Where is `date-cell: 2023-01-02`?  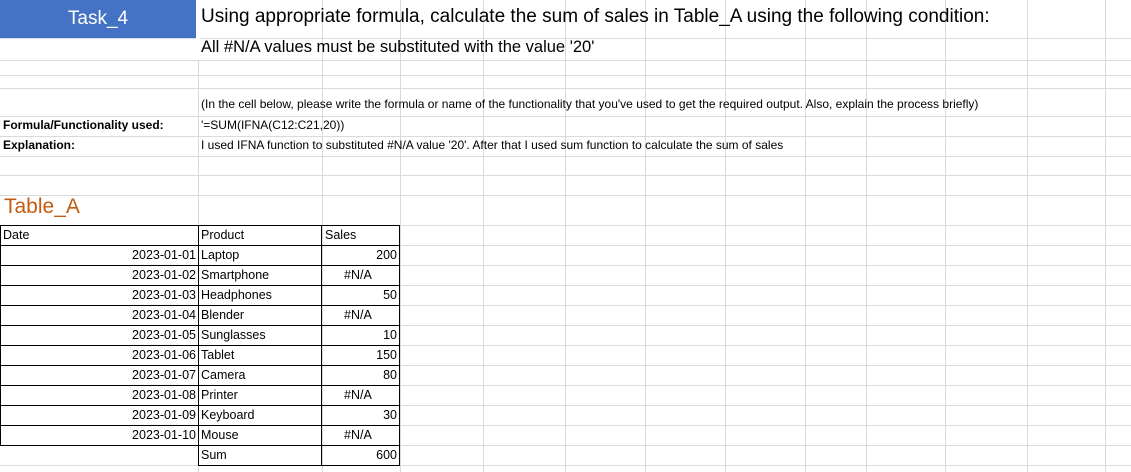 date-cell: 2023-01-02 is located at coordinates (164, 275).